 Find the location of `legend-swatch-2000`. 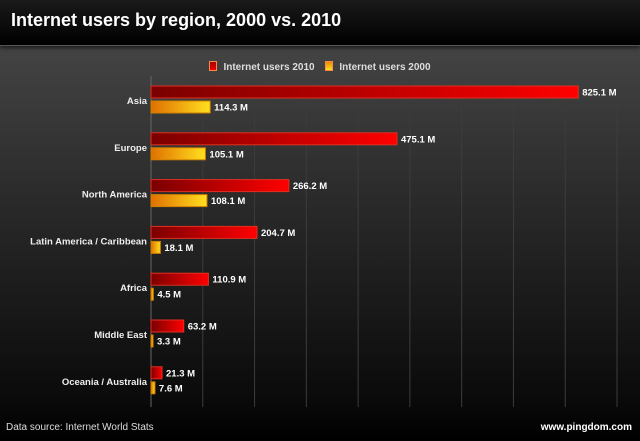

legend-swatch-2000 is located at coordinates (329, 66).